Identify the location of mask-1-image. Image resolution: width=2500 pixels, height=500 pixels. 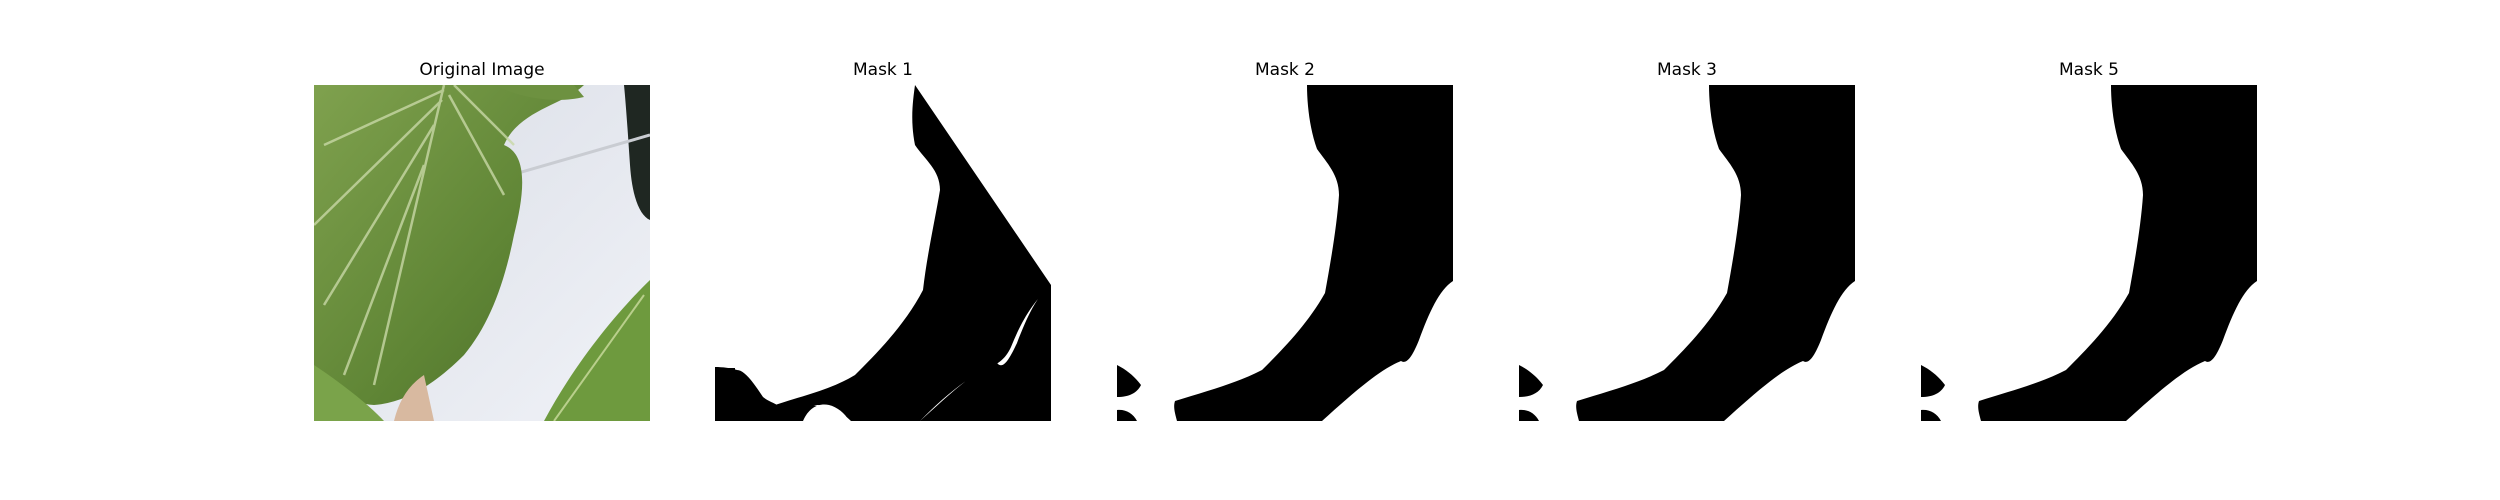
(883, 253).